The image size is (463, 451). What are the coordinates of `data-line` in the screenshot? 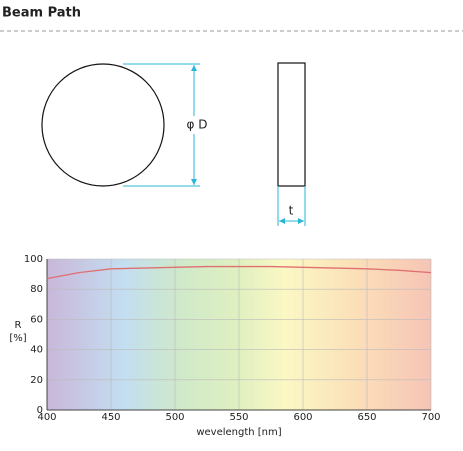 It's located at (239, 272).